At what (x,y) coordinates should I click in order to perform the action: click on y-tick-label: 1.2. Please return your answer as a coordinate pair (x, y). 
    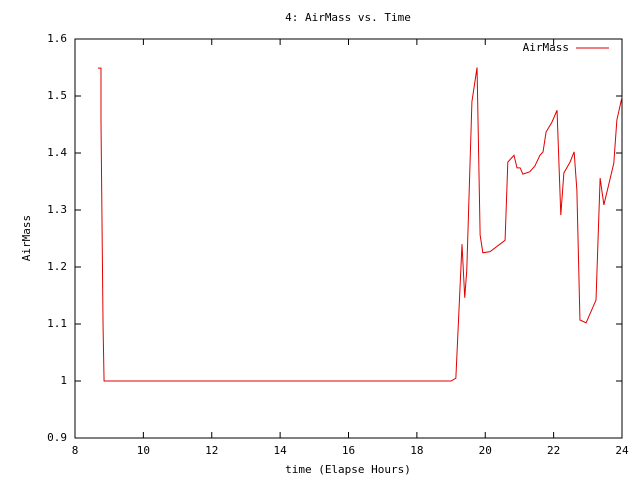
    Looking at the image, I should click on (57, 266).